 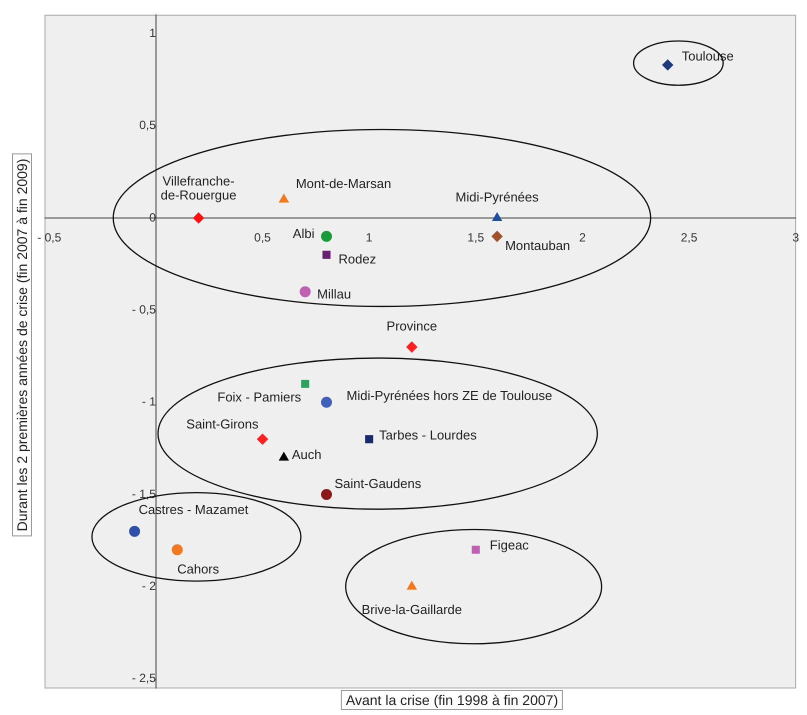 I want to click on series-label: Auch, so click(x=307, y=454).